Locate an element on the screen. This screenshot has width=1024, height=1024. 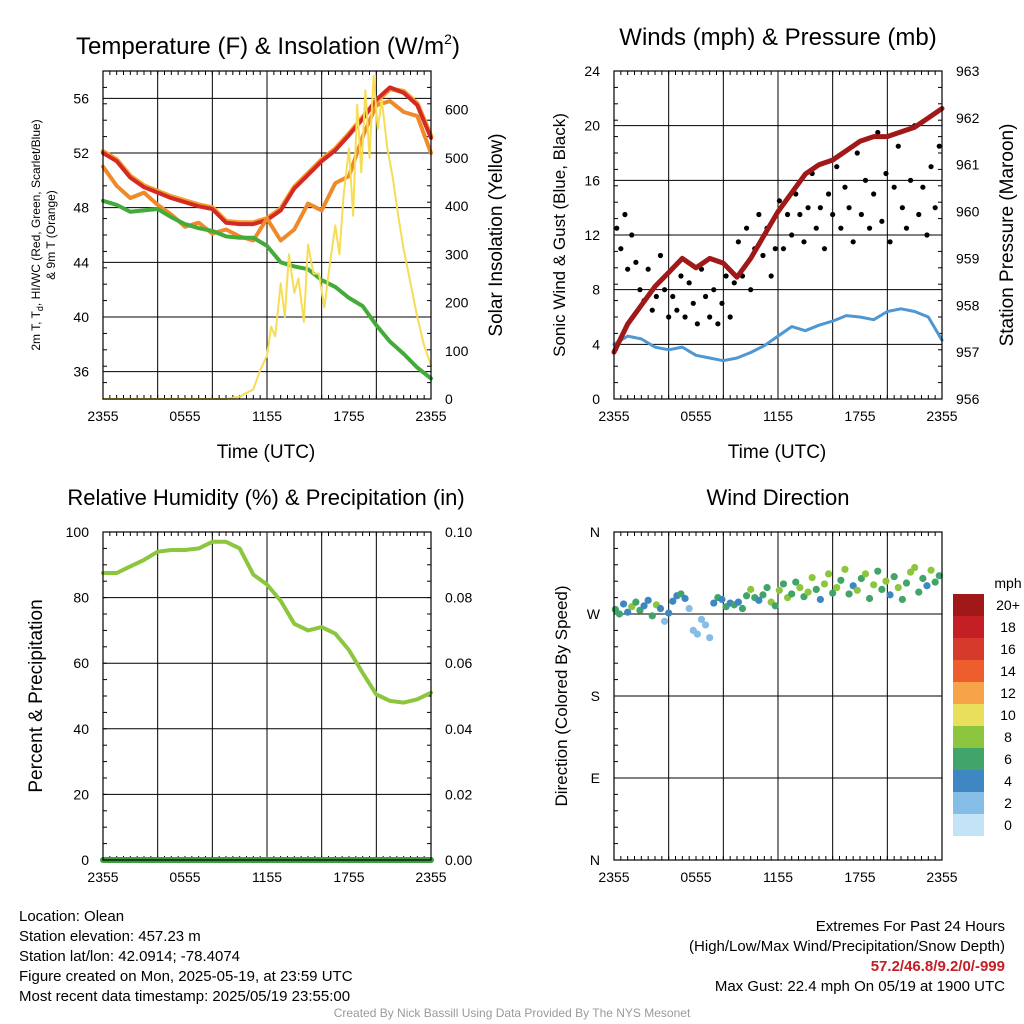
y2-tick-label: 961 is located at coordinates (968, 165).